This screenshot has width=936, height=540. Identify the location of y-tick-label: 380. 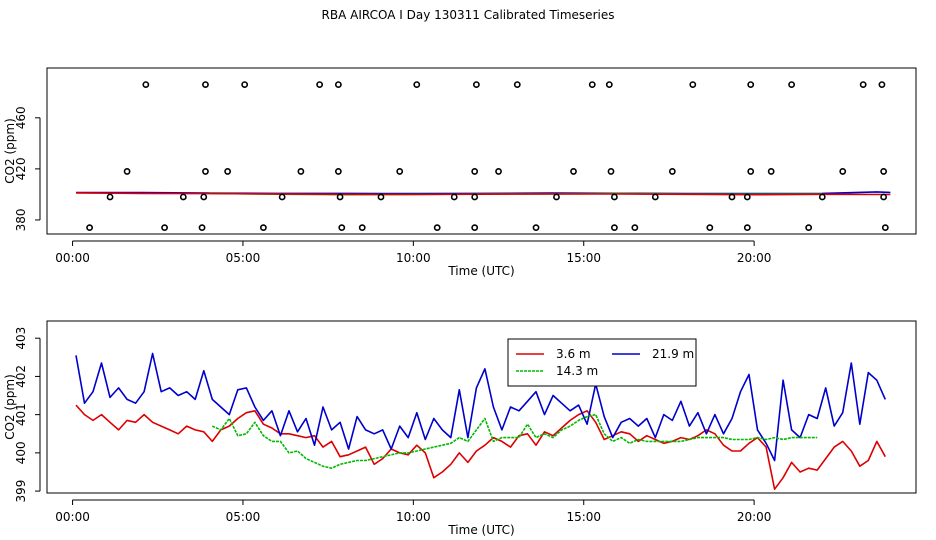
(21, 220).